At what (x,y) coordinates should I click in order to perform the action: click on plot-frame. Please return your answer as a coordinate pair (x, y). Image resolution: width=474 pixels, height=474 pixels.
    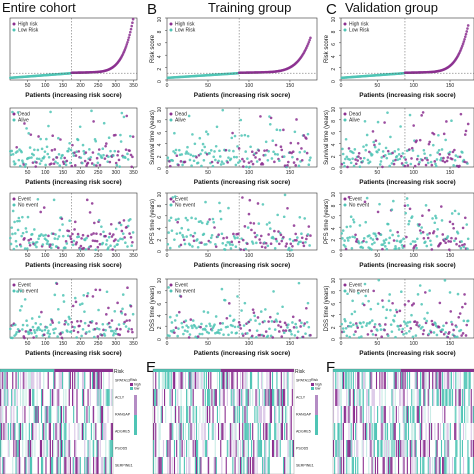
    Looking at the image, I should click on (407, 221).